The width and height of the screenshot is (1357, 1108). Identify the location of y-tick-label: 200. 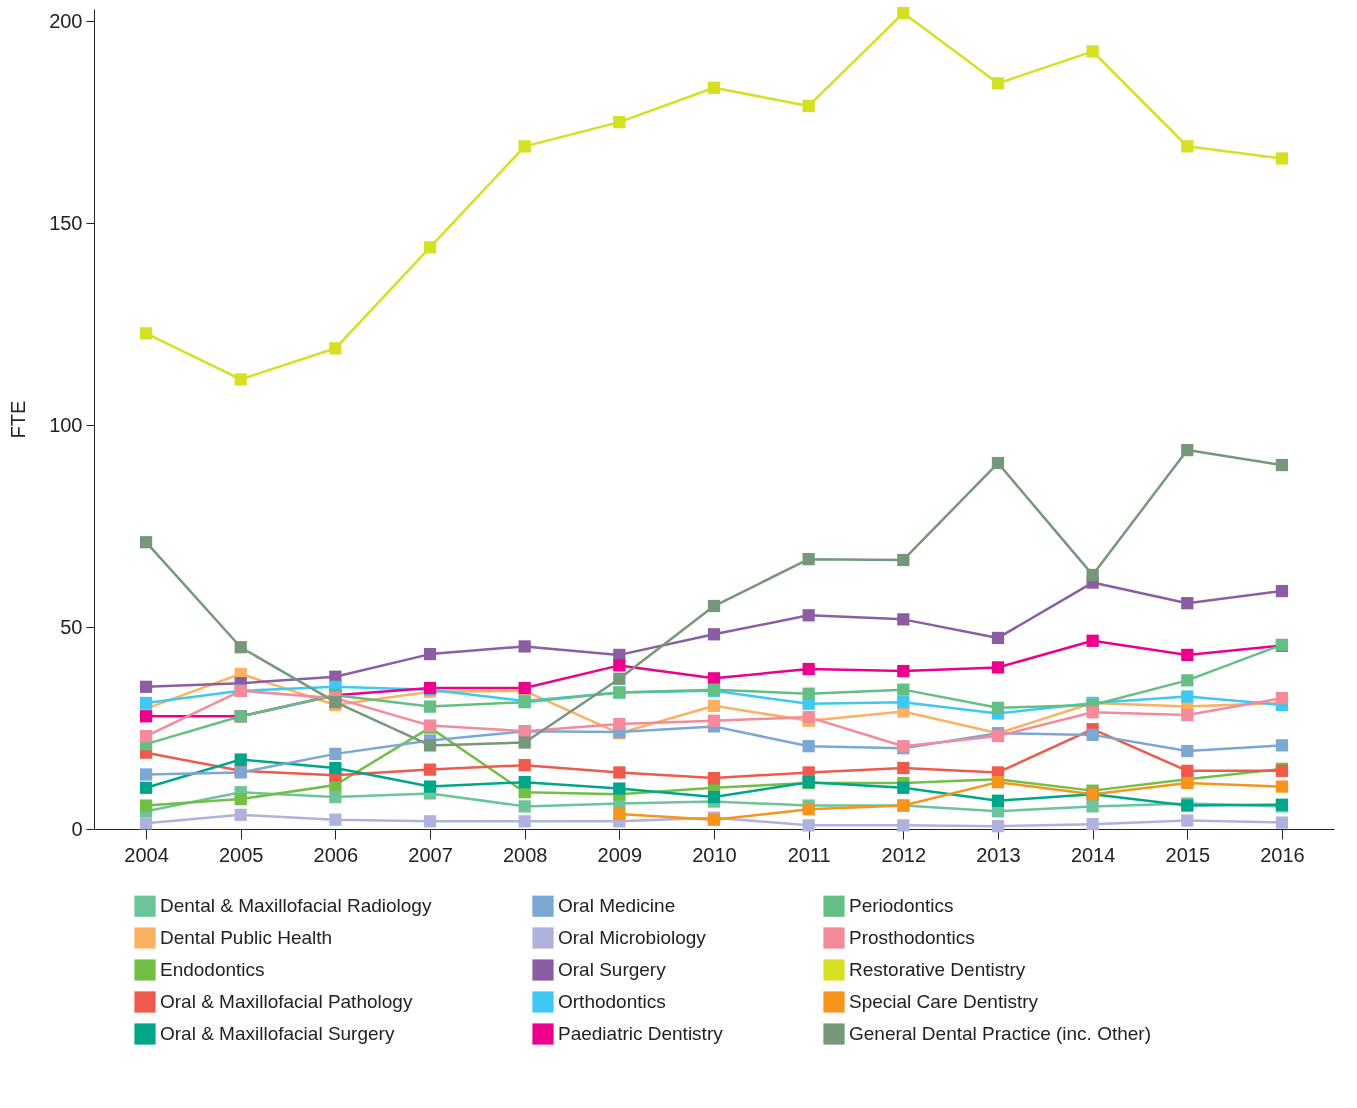
(66, 20).